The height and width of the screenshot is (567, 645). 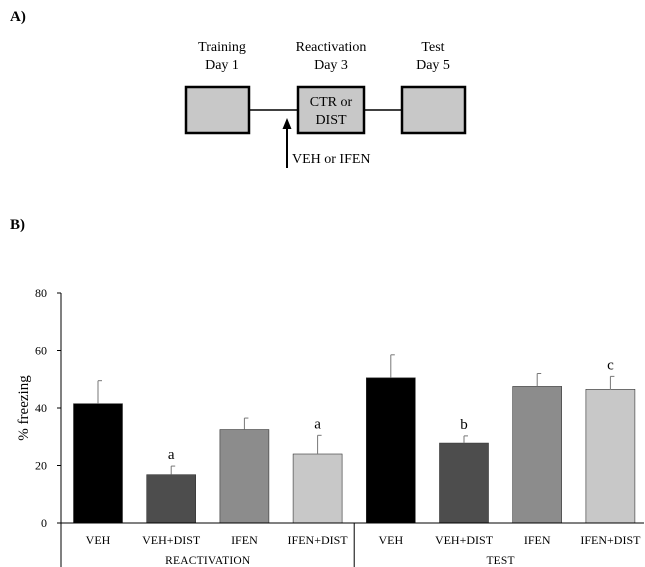 I want to click on bar-test-ifen, so click(x=537, y=455).